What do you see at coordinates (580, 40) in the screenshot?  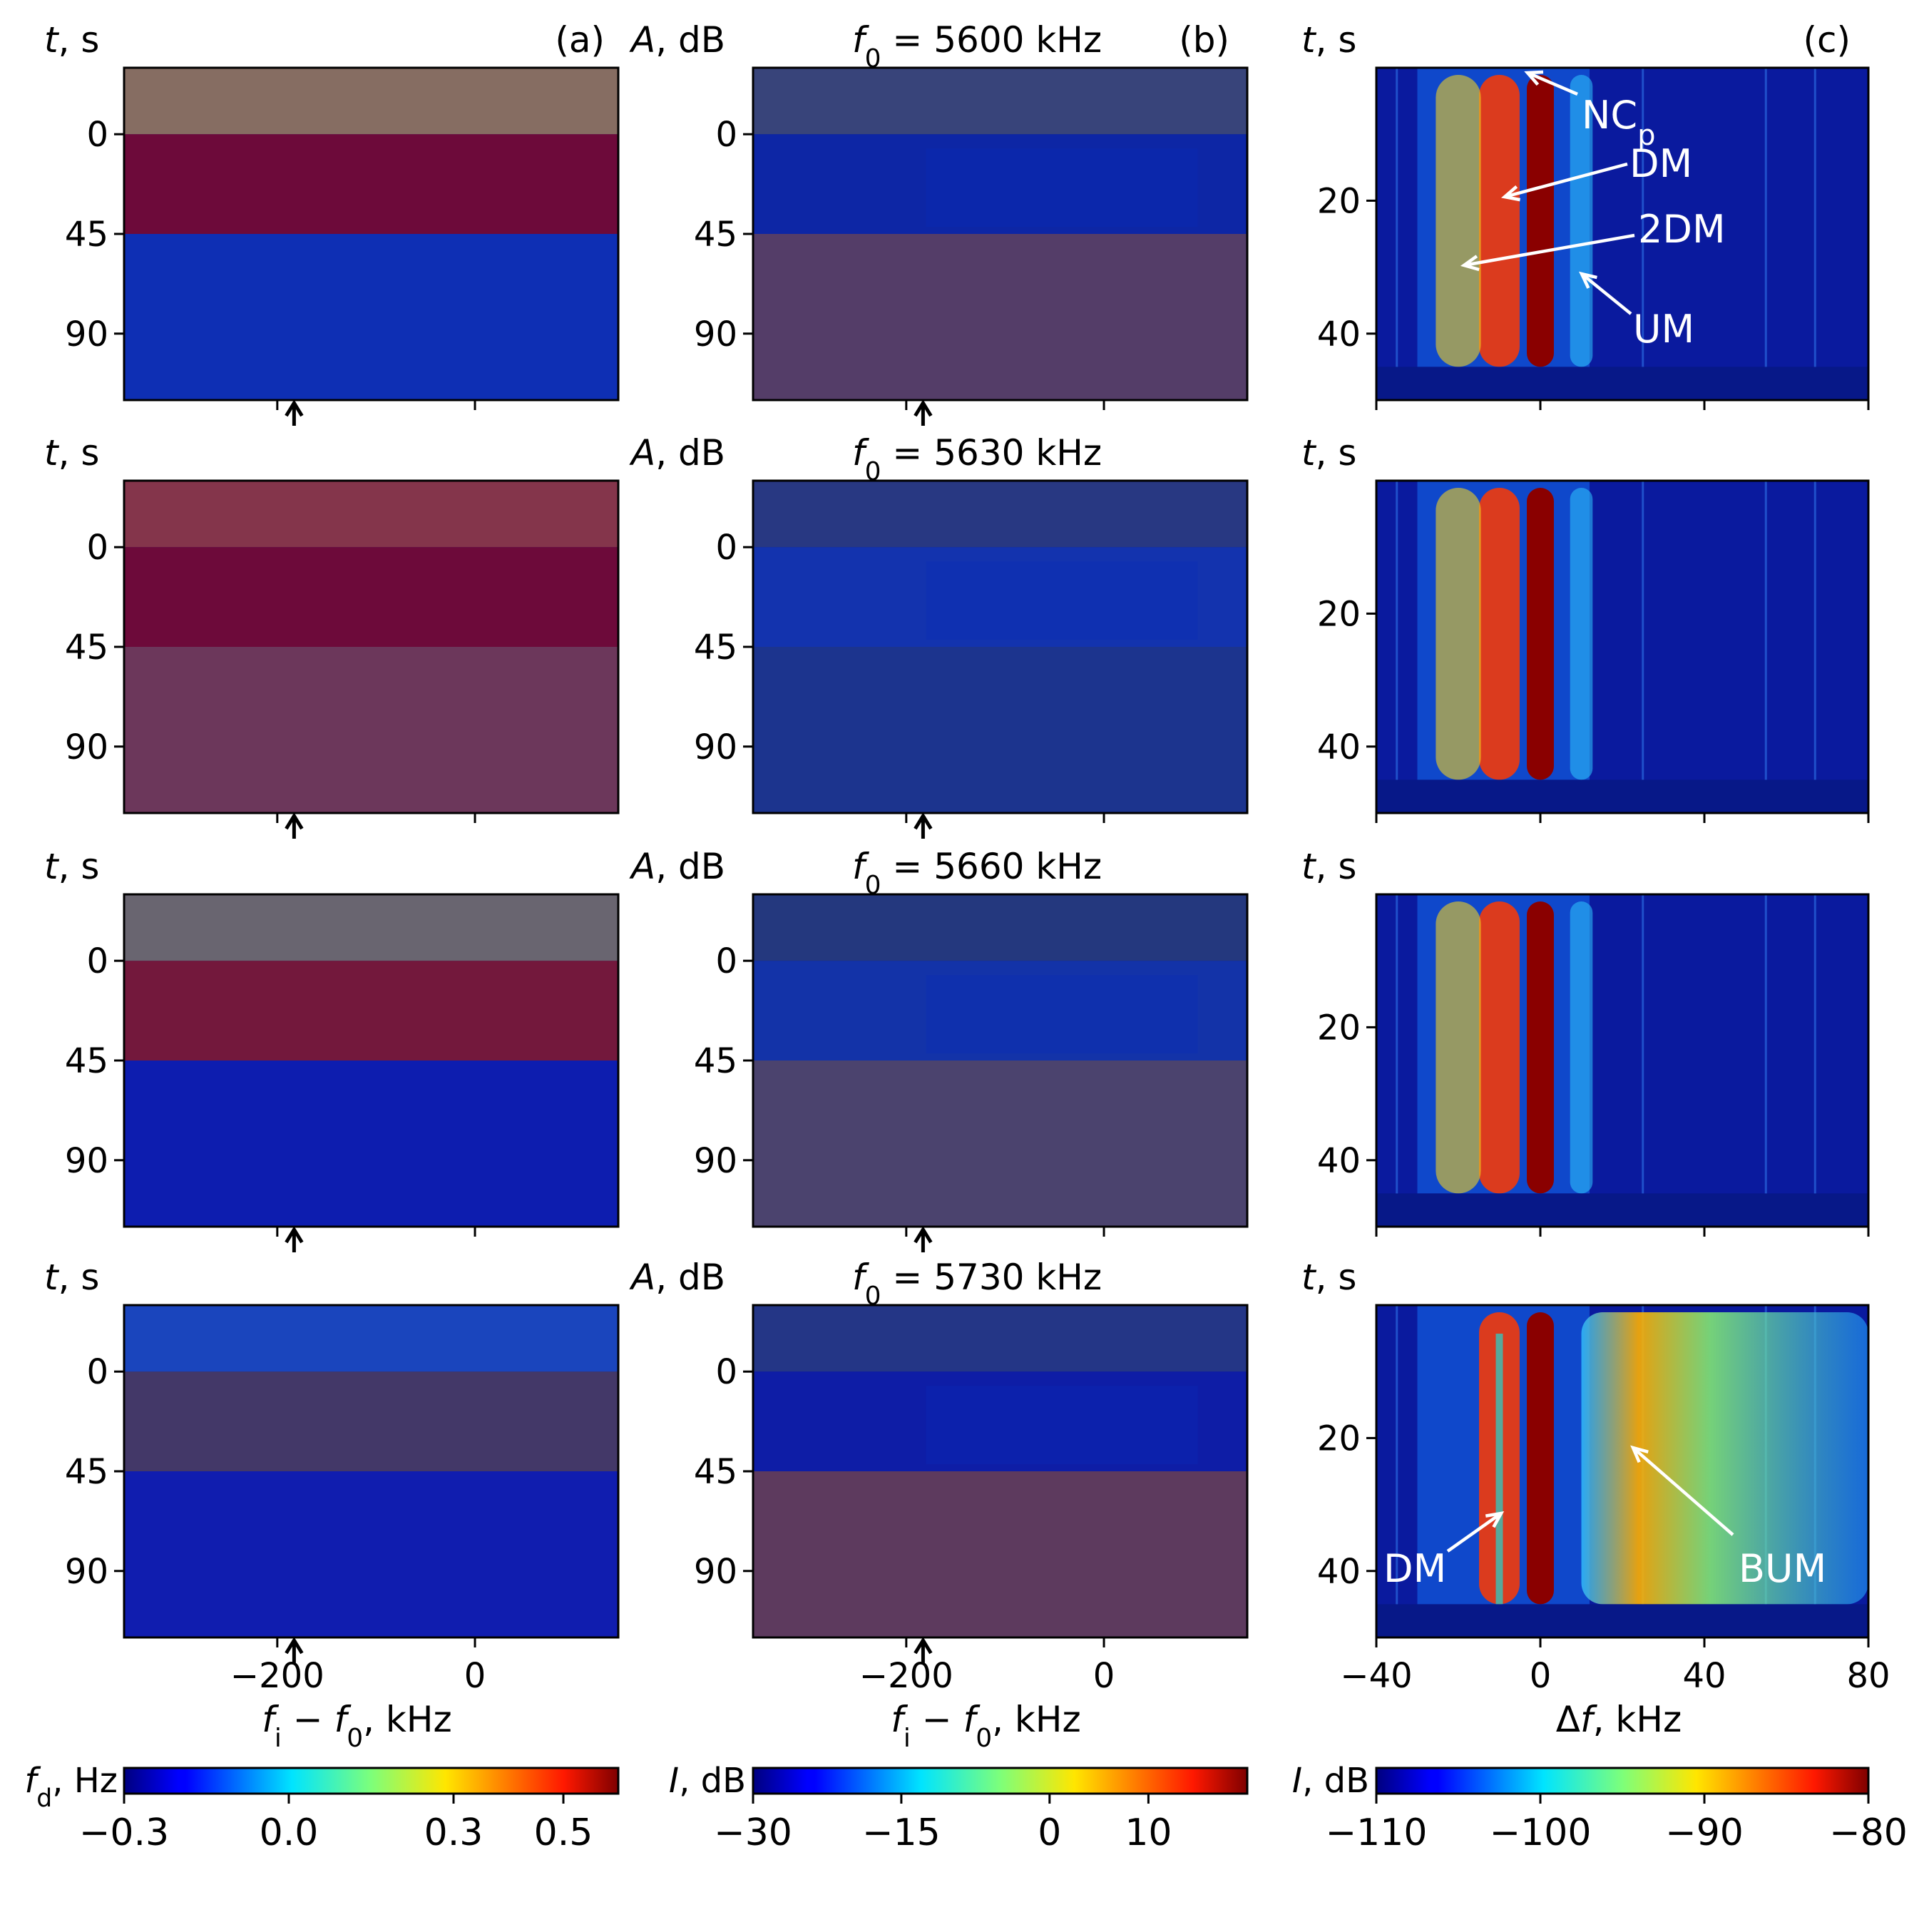 I see `panel-label-a: (a)` at bounding box center [580, 40].